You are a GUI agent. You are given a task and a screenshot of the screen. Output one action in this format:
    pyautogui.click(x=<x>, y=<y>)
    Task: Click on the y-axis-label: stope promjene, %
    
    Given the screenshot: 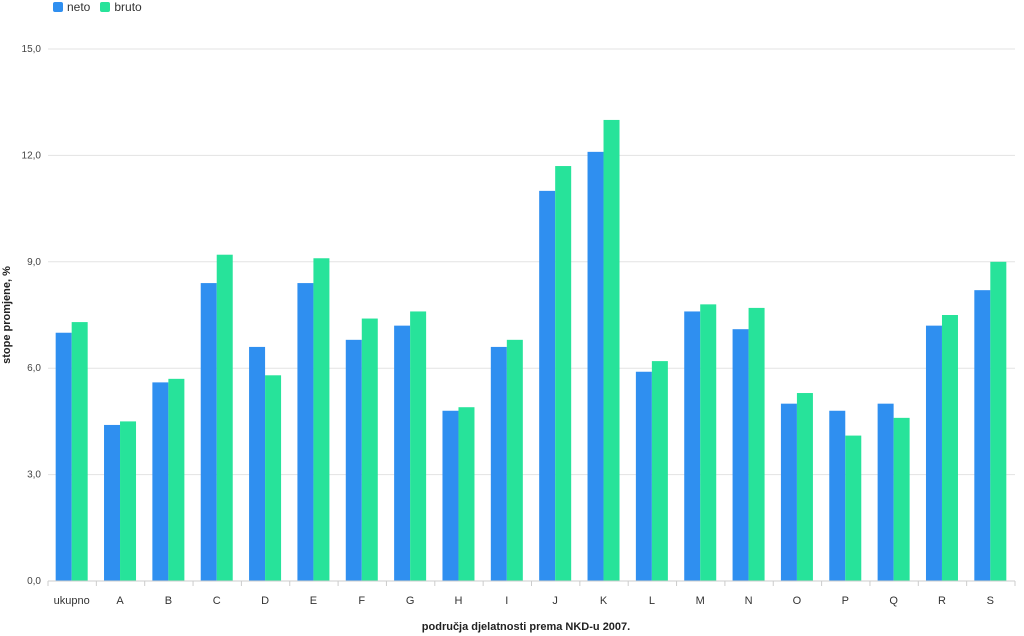 What is the action you would take?
    pyautogui.click(x=7, y=315)
    